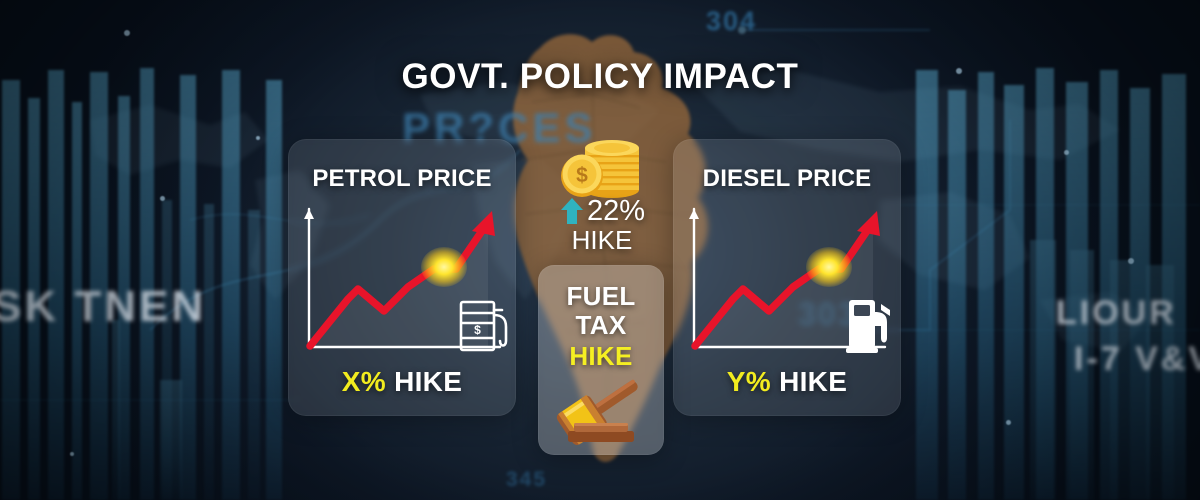 The image size is (1200, 500). I want to click on background-number-304: 304, so click(732, 21).